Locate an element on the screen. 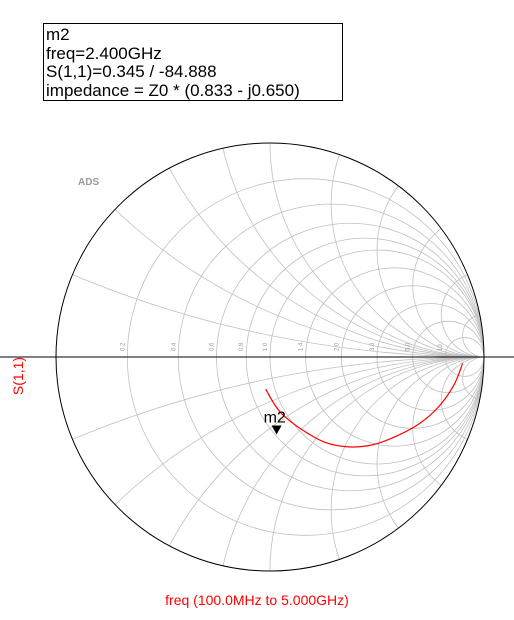 The image size is (514, 620). axis-tick-label: 3.0 is located at coordinates (373, 346).